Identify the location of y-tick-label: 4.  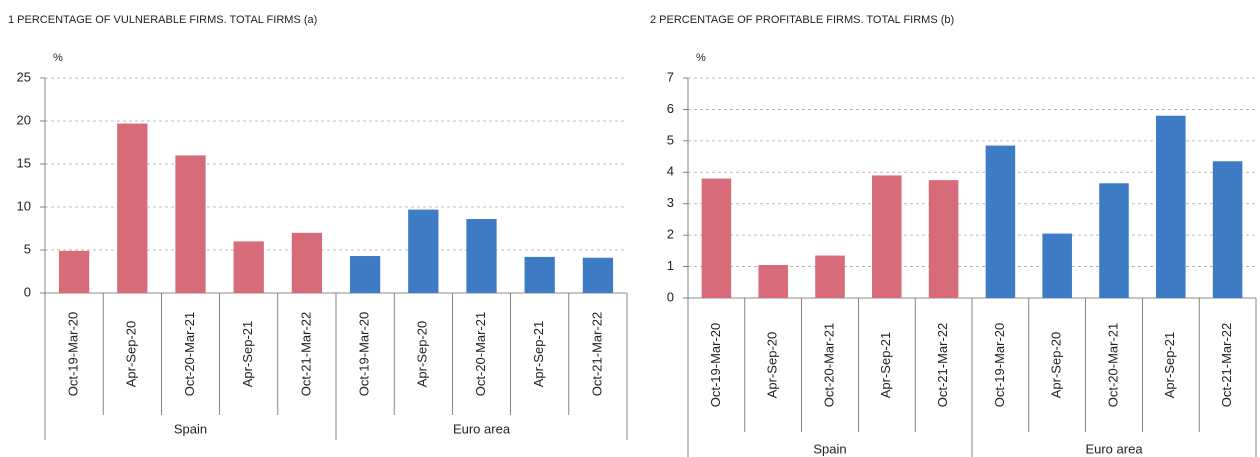
(670, 171).